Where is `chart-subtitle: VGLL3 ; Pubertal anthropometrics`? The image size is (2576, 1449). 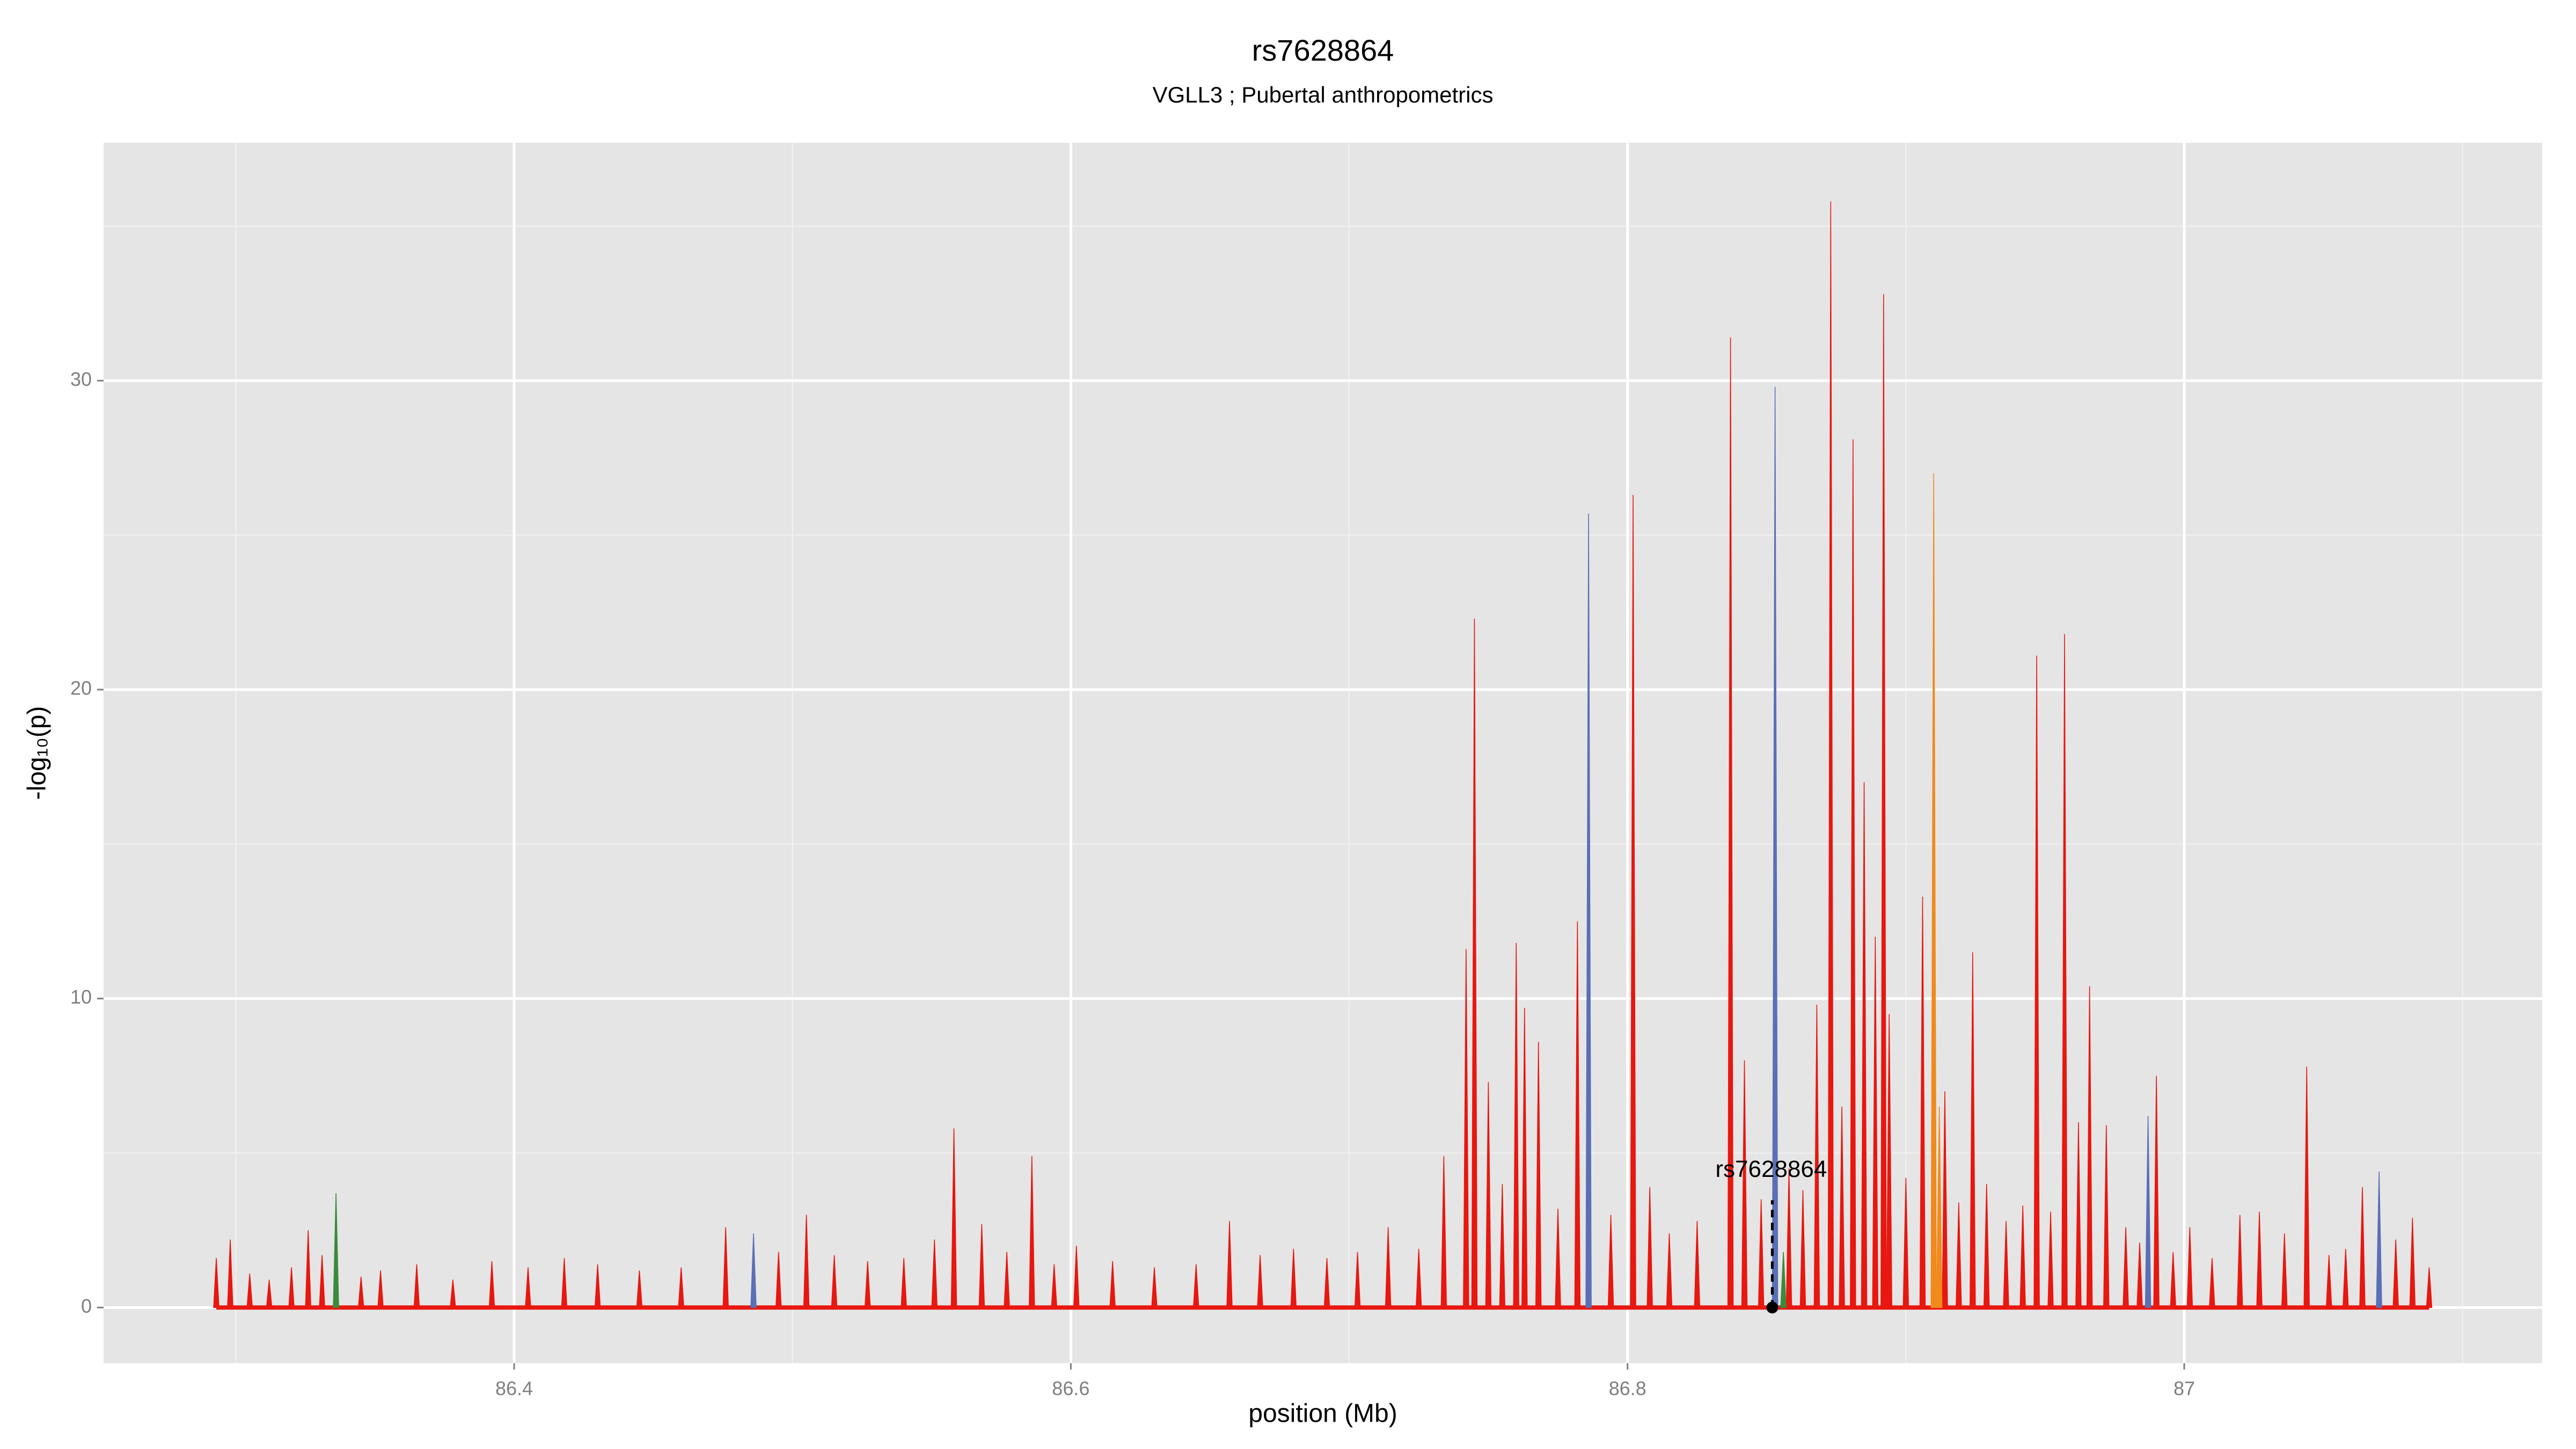 chart-subtitle: VGLL3 ; Pubertal anthropometrics is located at coordinates (1322, 94).